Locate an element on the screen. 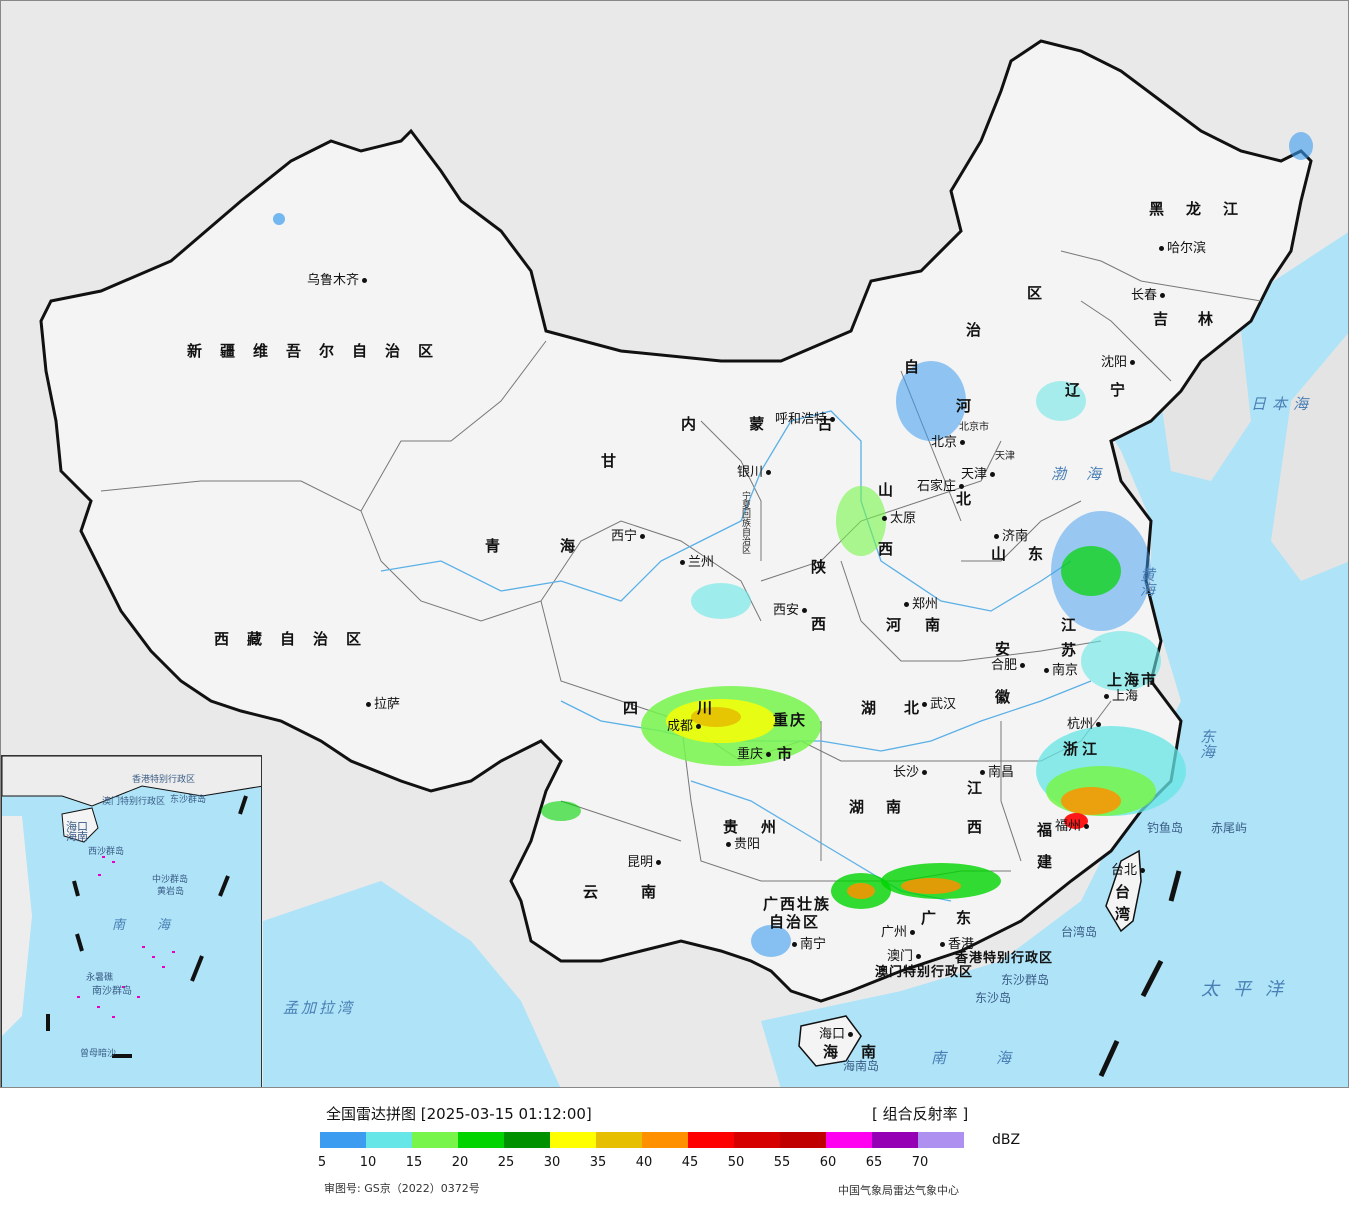 This screenshot has height=1208, width=1349. province-anhui-hui: 徽 is located at coordinates (1012, 697).